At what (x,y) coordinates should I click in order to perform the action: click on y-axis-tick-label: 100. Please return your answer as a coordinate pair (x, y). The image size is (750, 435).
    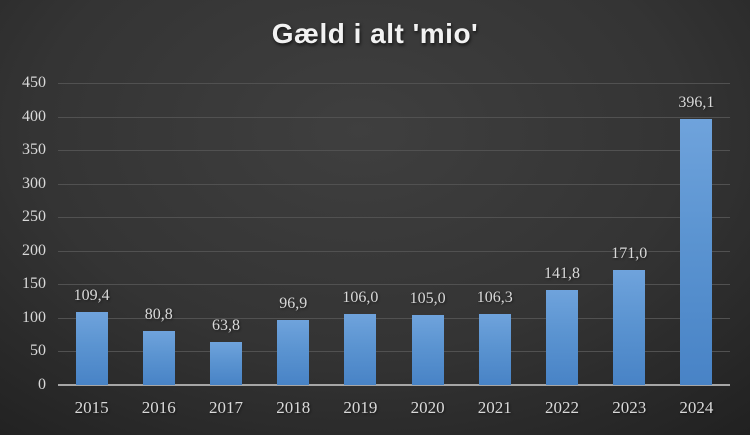
    Looking at the image, I should click on (34, 317).